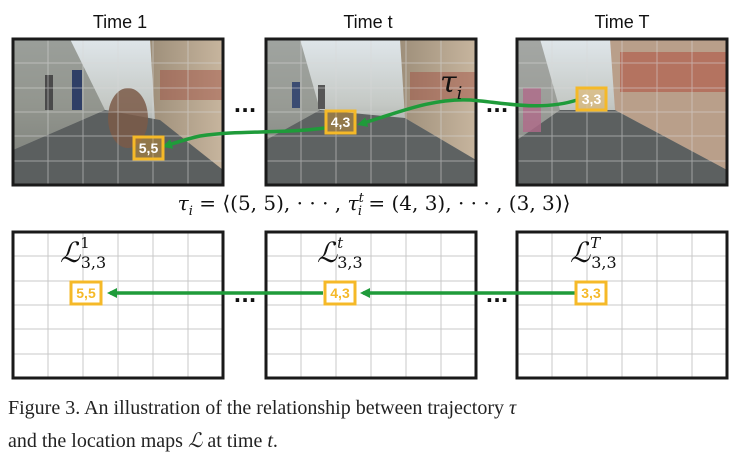 Image resolution: width=748 pixels, height=466 pixels. Describe the element at coordinates (621, 22) in the screenshot. I see `time-label-T: Time T` at that location.